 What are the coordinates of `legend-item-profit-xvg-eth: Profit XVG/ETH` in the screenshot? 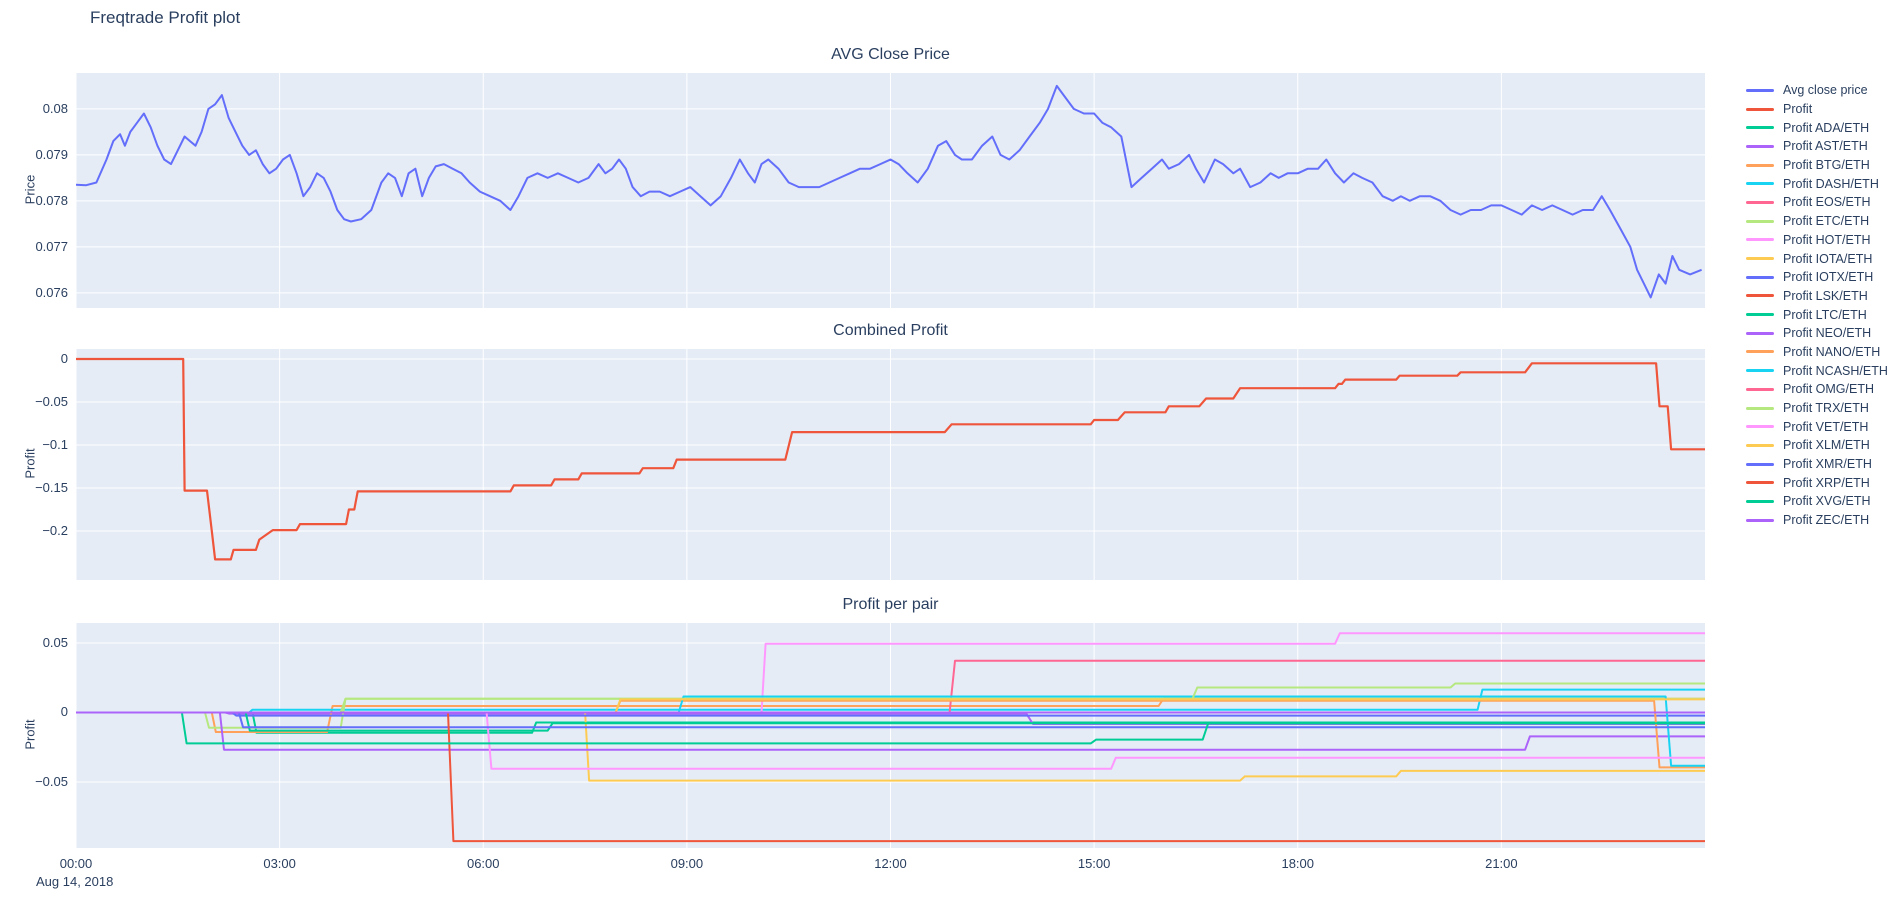 It's located at (1817, 501).